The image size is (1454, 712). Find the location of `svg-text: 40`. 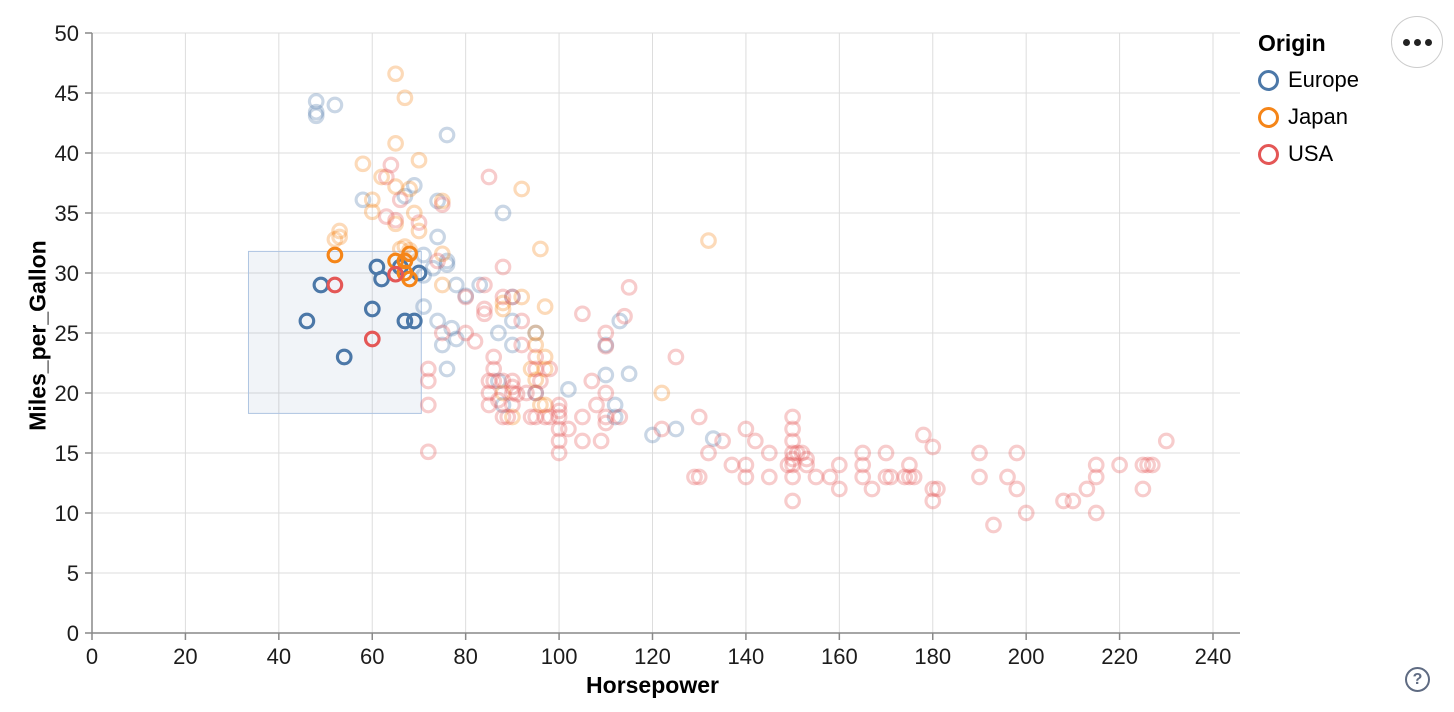

svg-text: 40 is located at coordinates (67, 153).